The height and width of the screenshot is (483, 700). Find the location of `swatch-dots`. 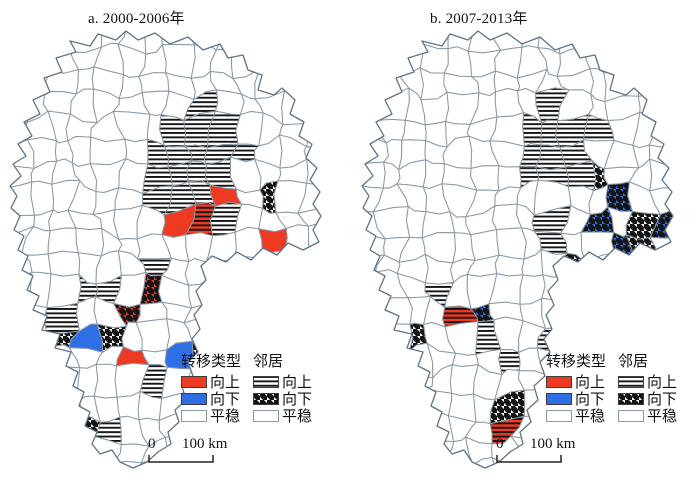

swatch-dots is located at coordinates (266, 398).